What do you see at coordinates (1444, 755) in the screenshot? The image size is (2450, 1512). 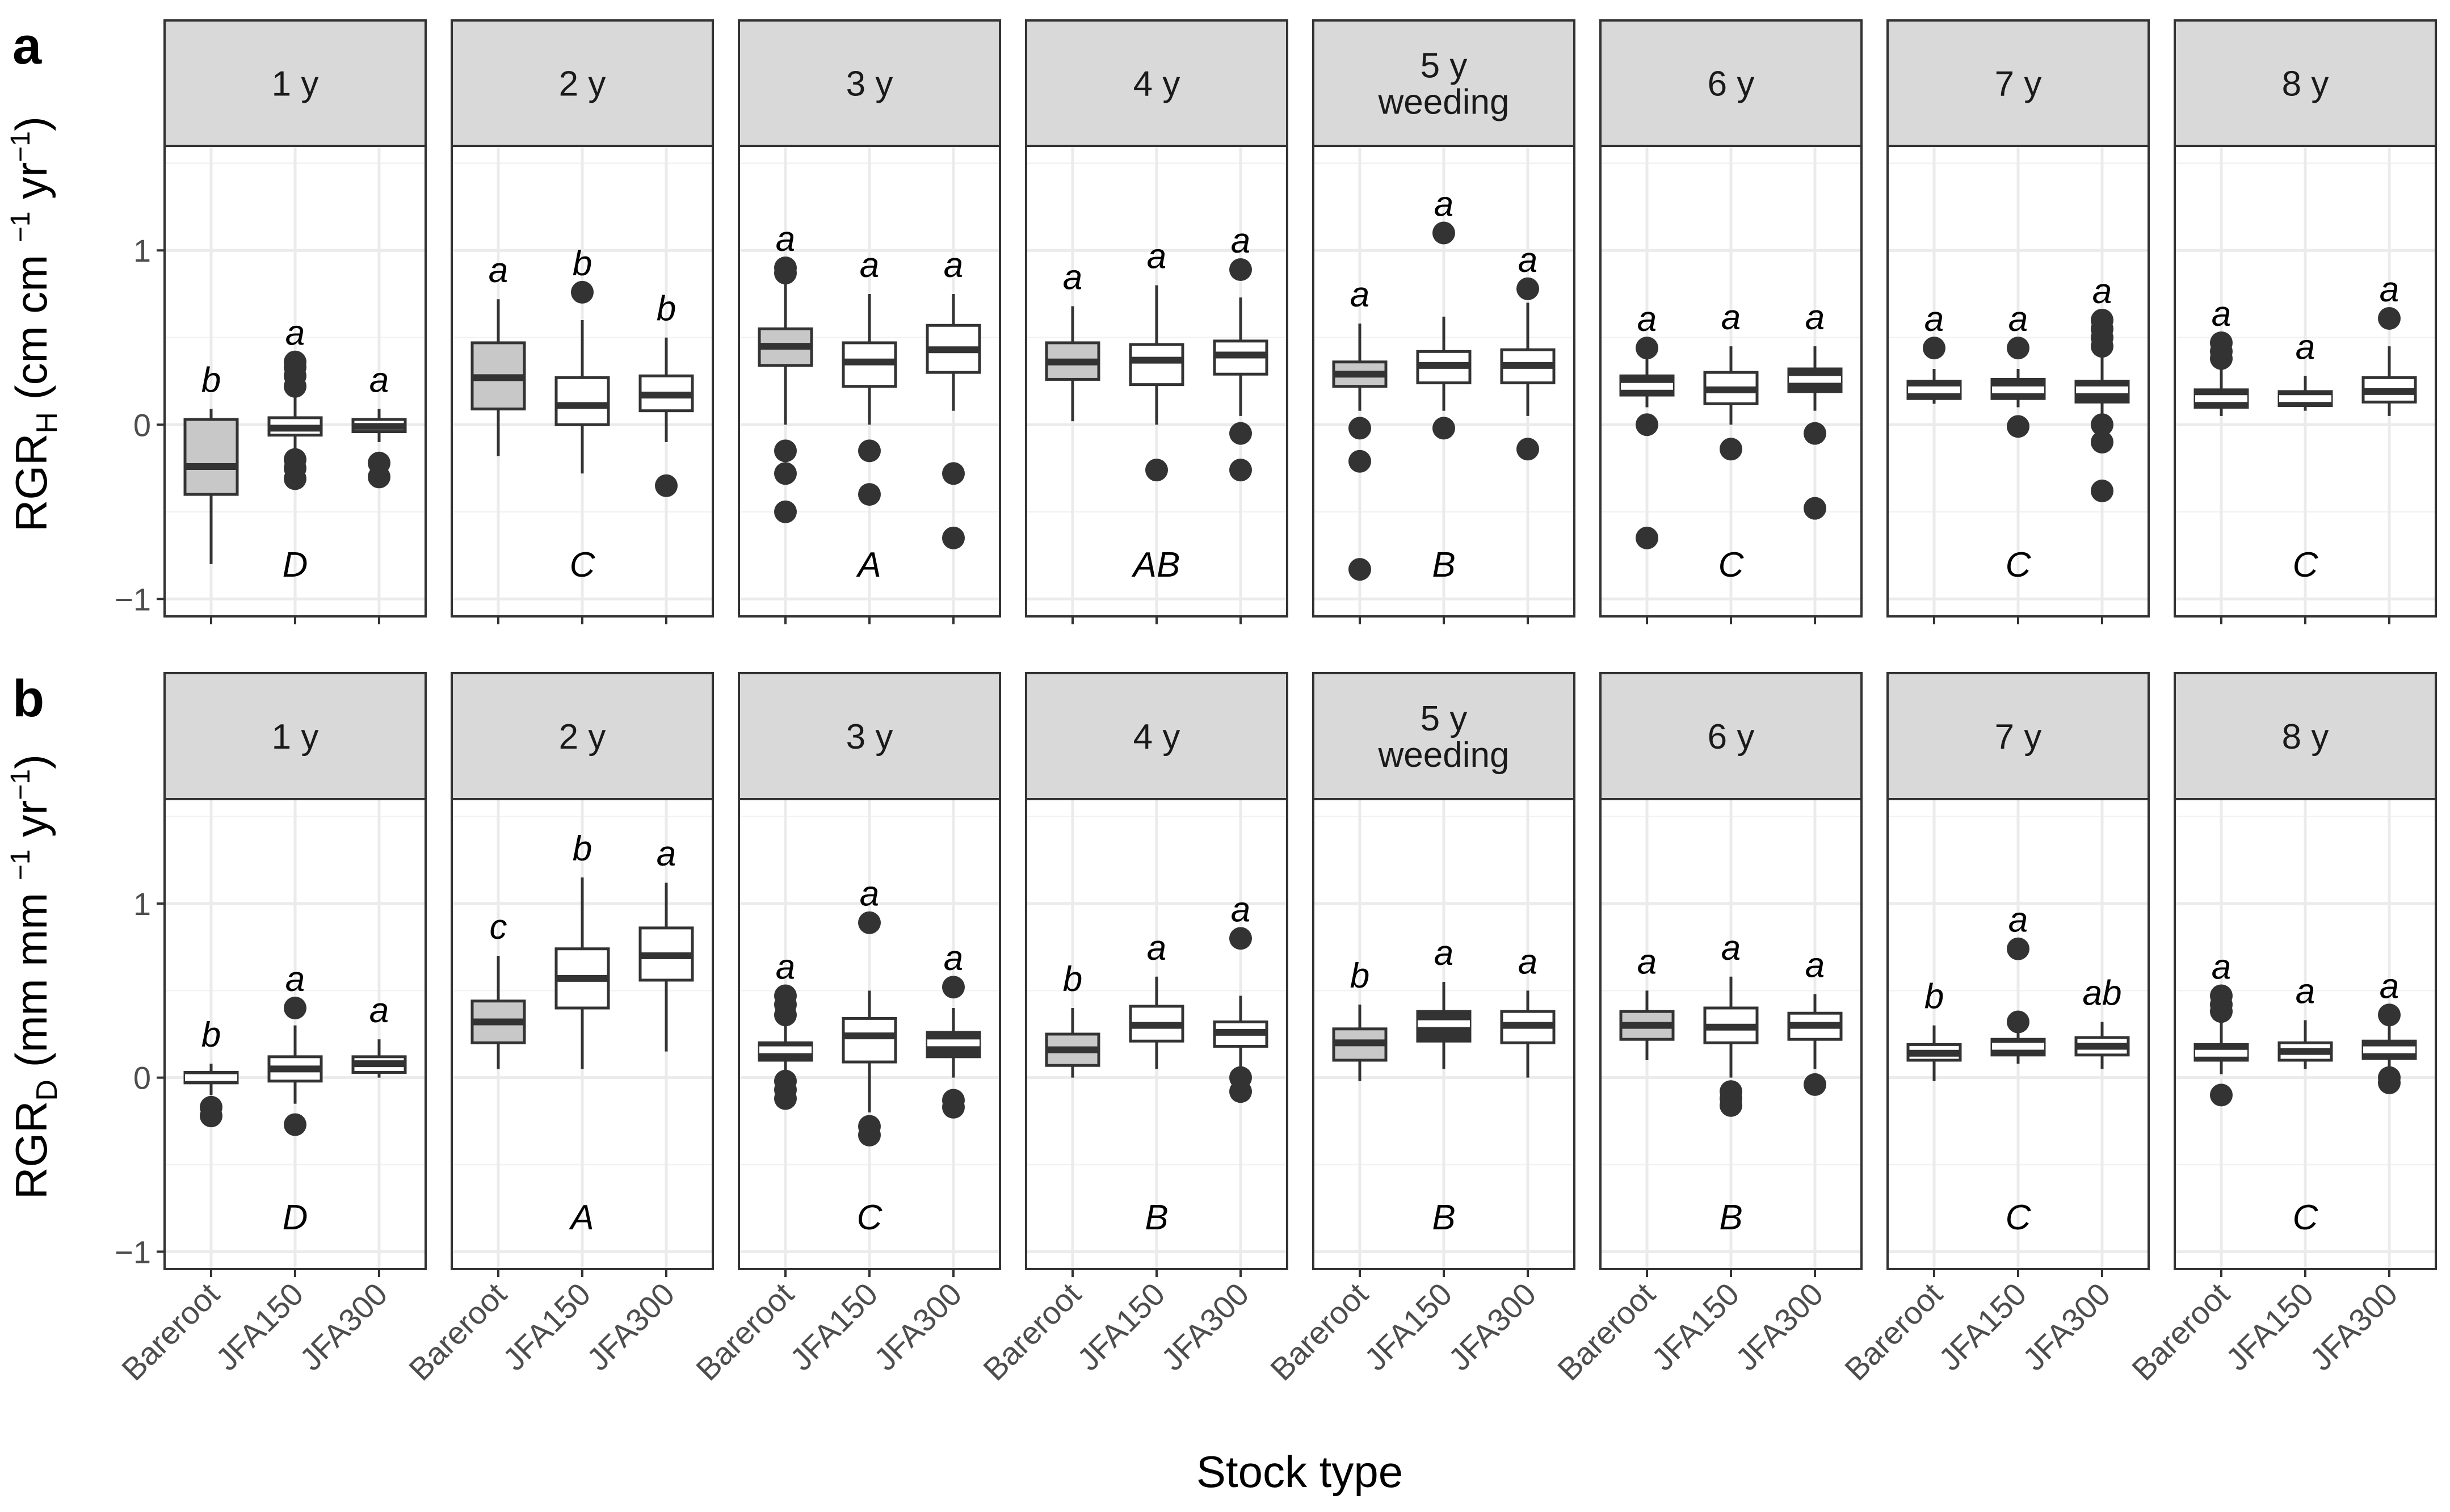 I see `facet-strip-label: weeding` at bounding box center [1444, 755].